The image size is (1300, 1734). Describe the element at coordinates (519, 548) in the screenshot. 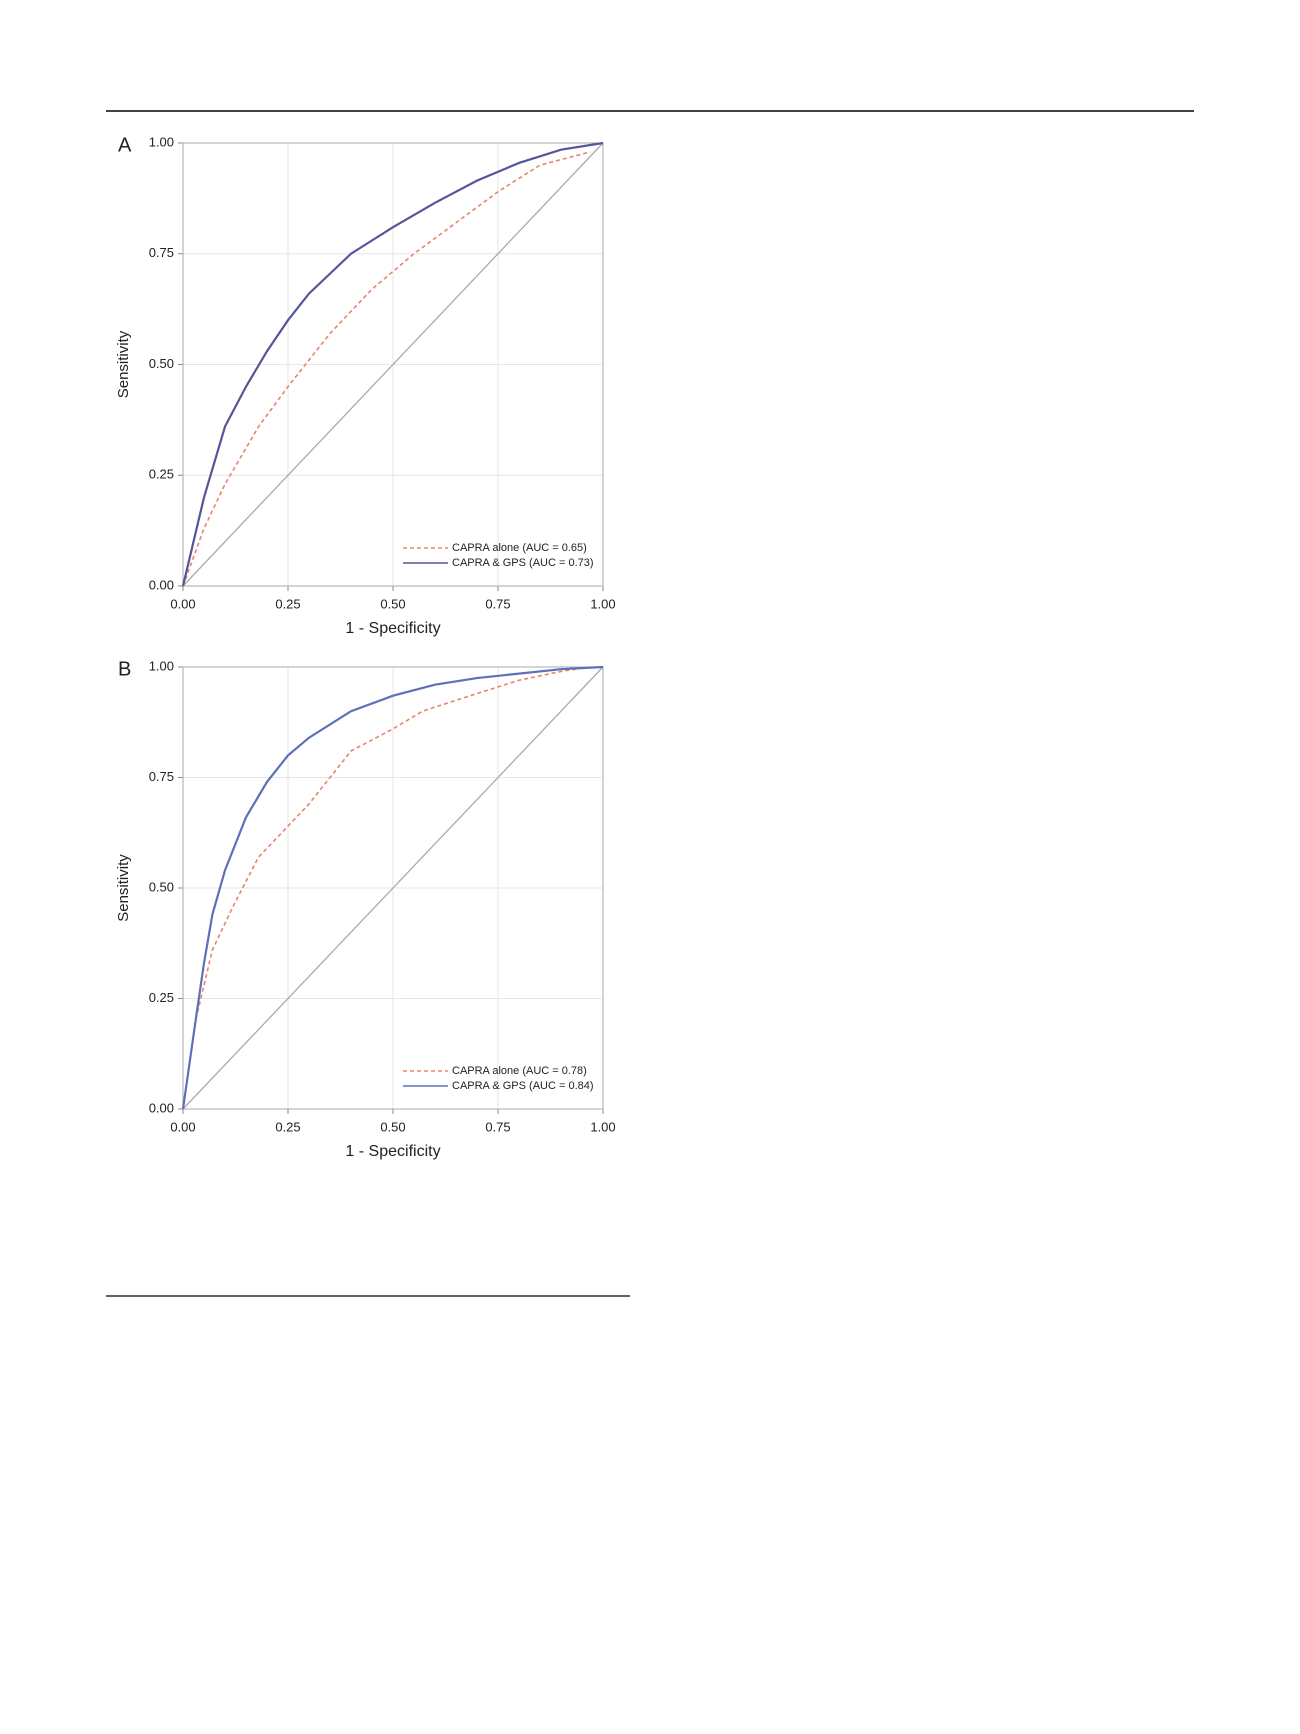

I see `legend-label: CAPRA alone (AUC = 0.65)` at that location.